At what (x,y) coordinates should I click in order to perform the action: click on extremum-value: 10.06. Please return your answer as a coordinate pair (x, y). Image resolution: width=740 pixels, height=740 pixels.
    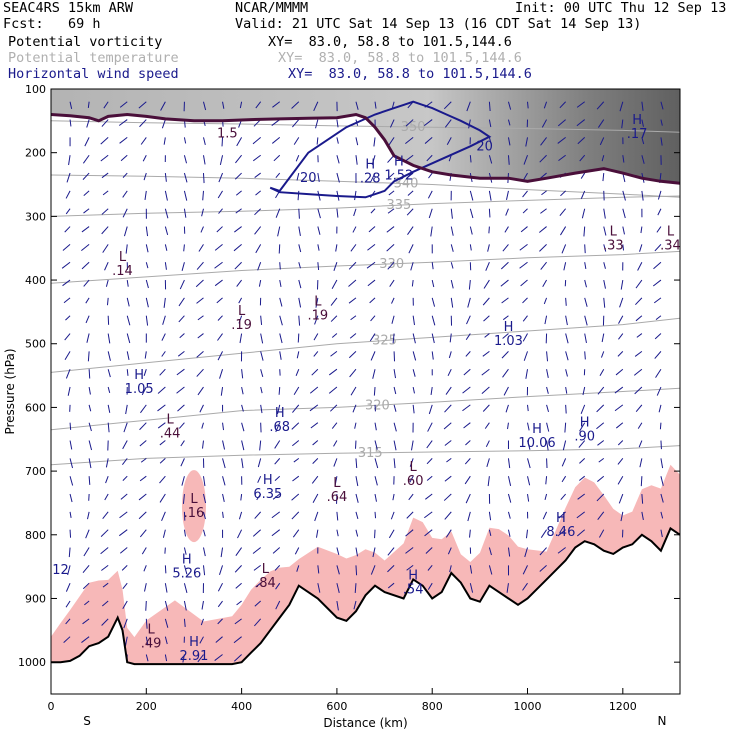
    Looking at the image, I should click on (536, 443).